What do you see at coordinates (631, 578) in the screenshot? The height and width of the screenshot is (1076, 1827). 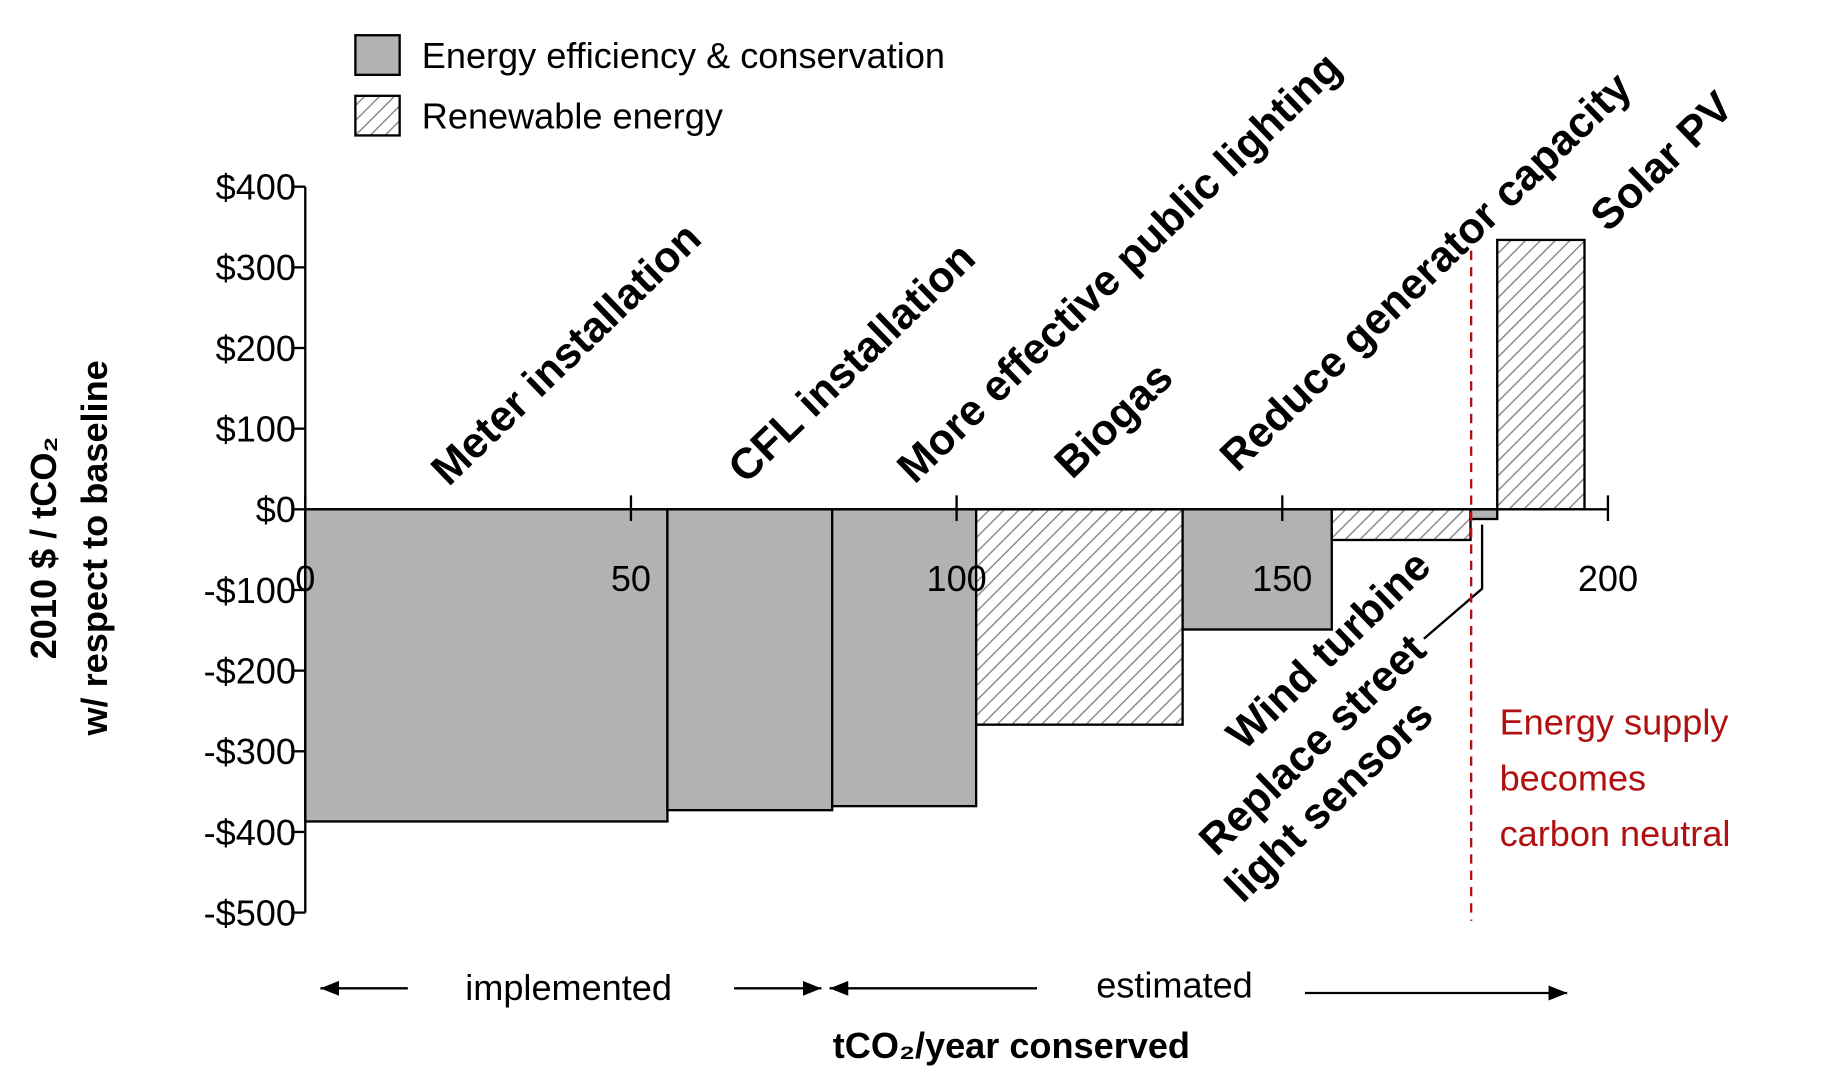 I see `x-tick-label: 50` at bounding box center [631, 578].